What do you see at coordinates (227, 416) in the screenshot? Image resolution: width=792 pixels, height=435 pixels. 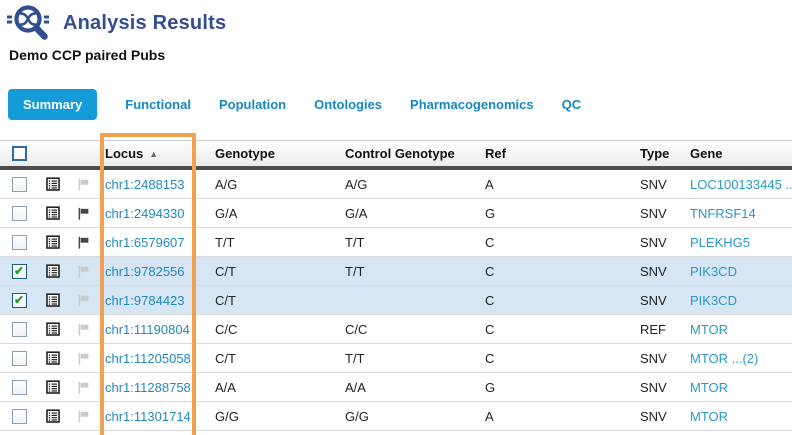 I see `genotype-cell: G/G` at bounding box center [227, 416].